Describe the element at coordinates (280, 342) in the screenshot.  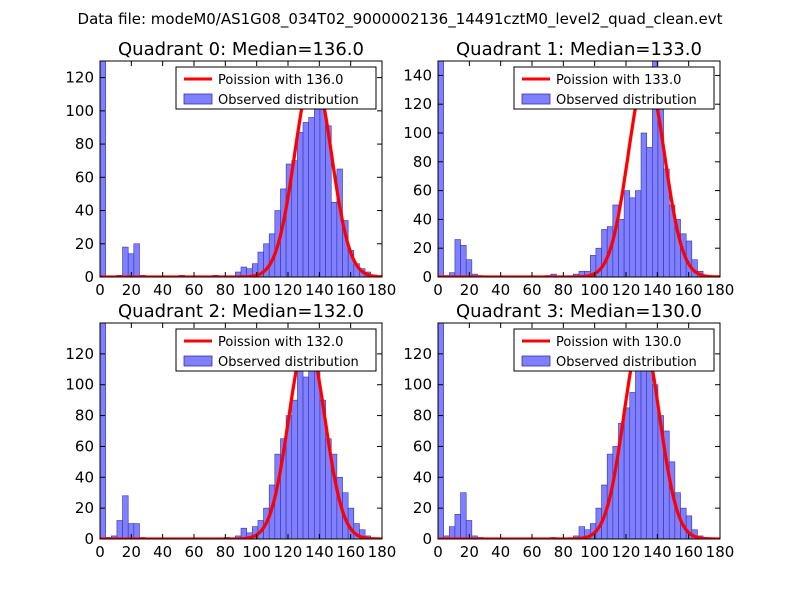
I see `legend-entry-model: Poission with 132.0` at that location.